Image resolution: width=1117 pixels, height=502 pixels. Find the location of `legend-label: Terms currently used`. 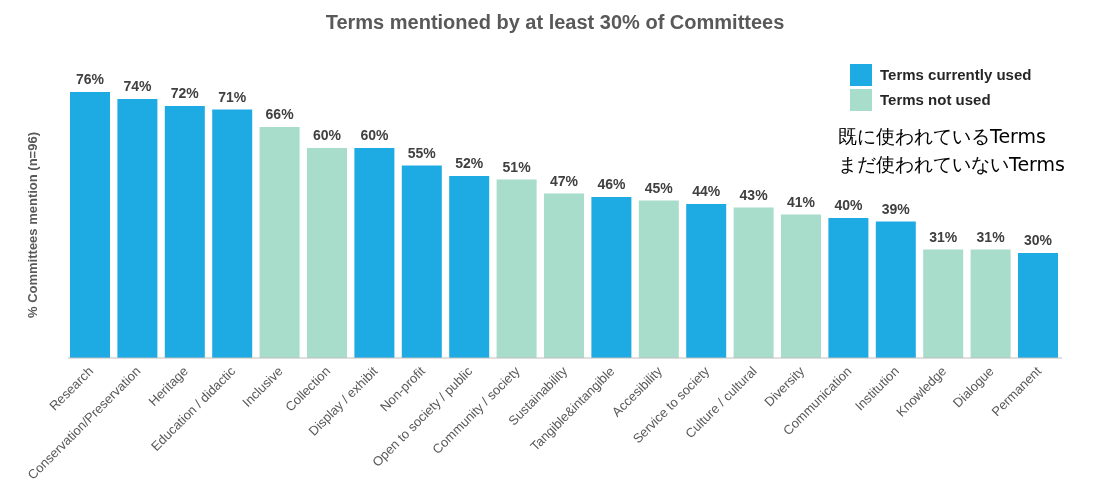

legend-label: Terms currently used is located at coordinates (956, 74).